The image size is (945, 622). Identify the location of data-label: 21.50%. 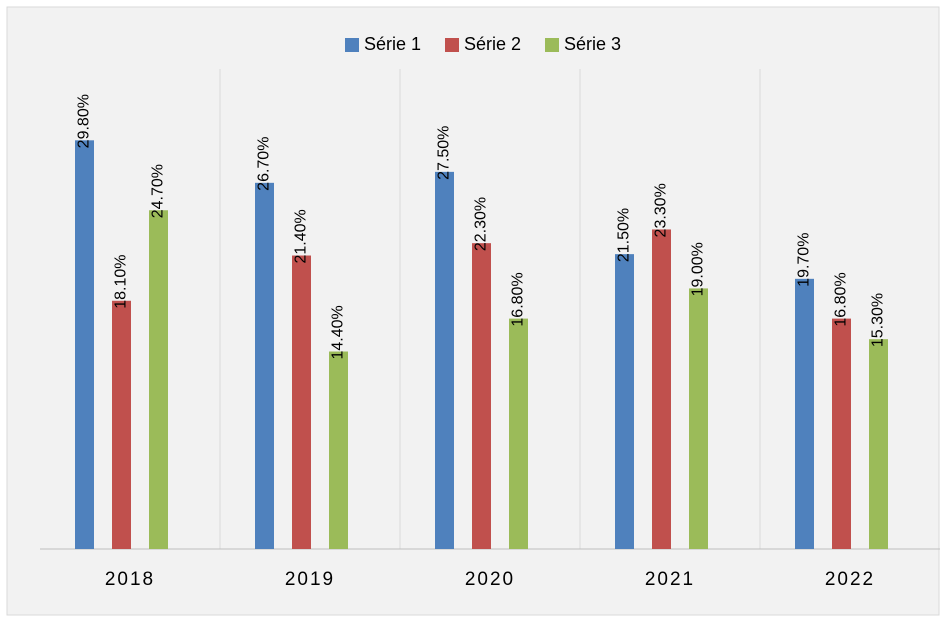
(624, 235).